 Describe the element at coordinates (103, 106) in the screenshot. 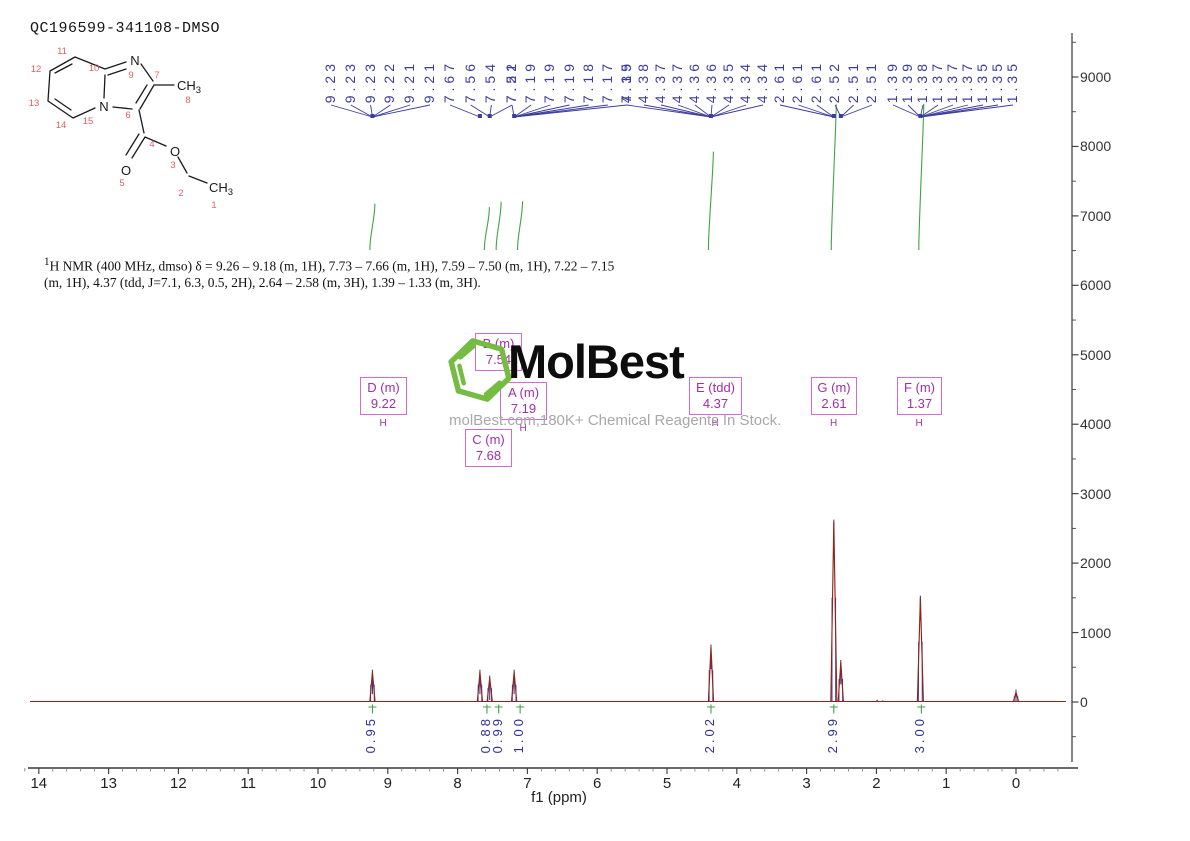

I see `molecule-atom-label: N` at that location.